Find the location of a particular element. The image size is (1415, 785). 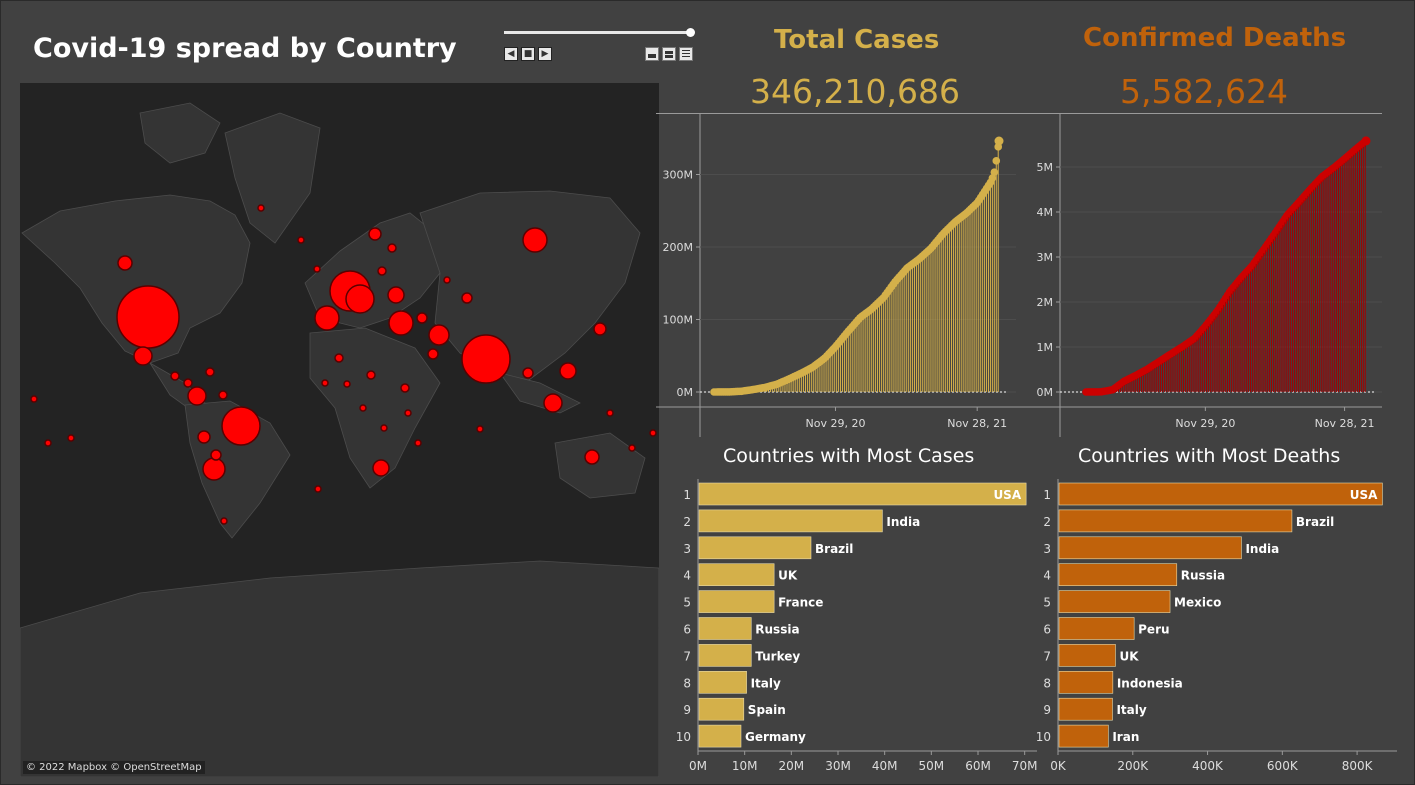

x-tick-label: 10M is located at coordinates (745, 766).